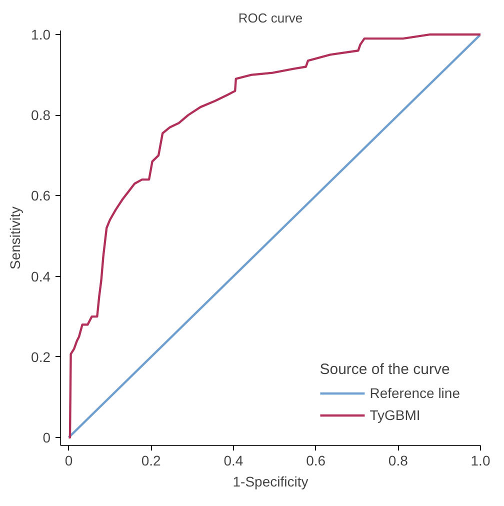 The height and width of the screenshot is (506, 504). Describe the element at coordinates (41, 356) in the screenshot. I see `y-tick-label: 0.2` at that location.